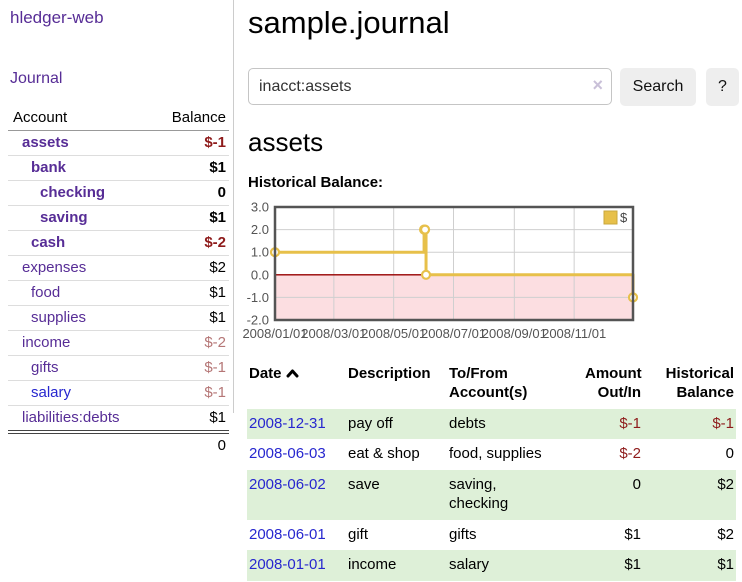 This screenshot has width=742, height=582. Describe the element at coordinates (46, 342) in the screenshot. I see `account-link-income: income` at that location.